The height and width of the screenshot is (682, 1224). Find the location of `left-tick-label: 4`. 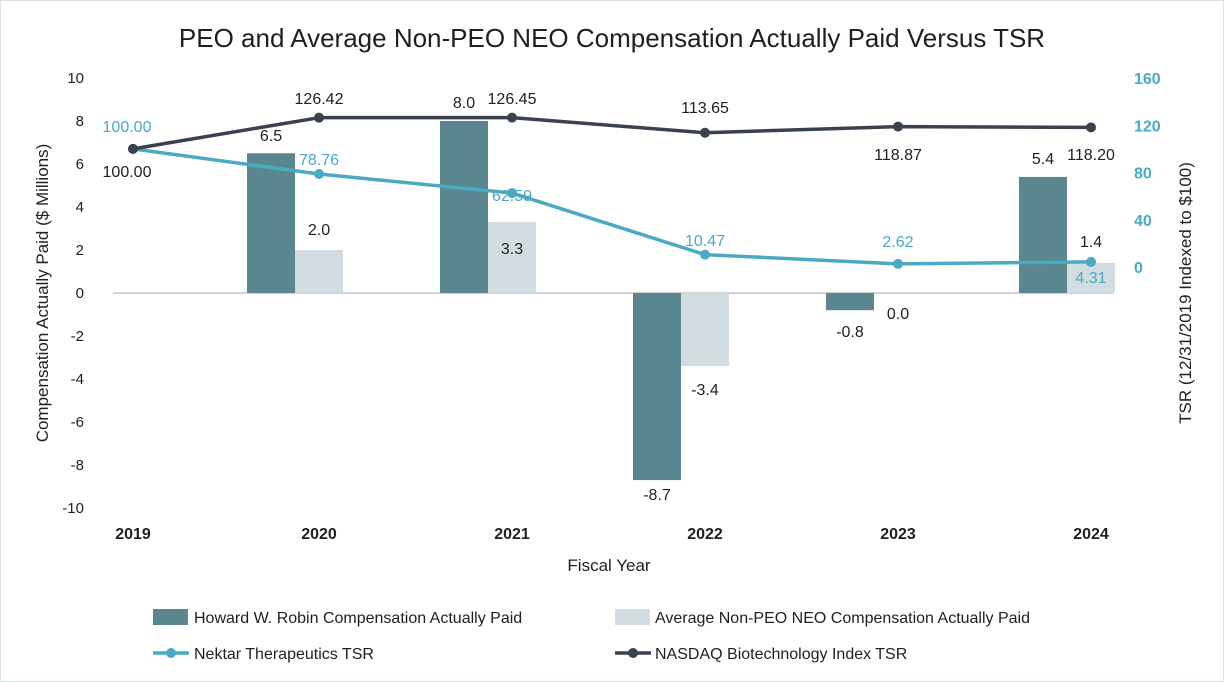

left-tick-label: 4 is located at coordinates (80, 207).